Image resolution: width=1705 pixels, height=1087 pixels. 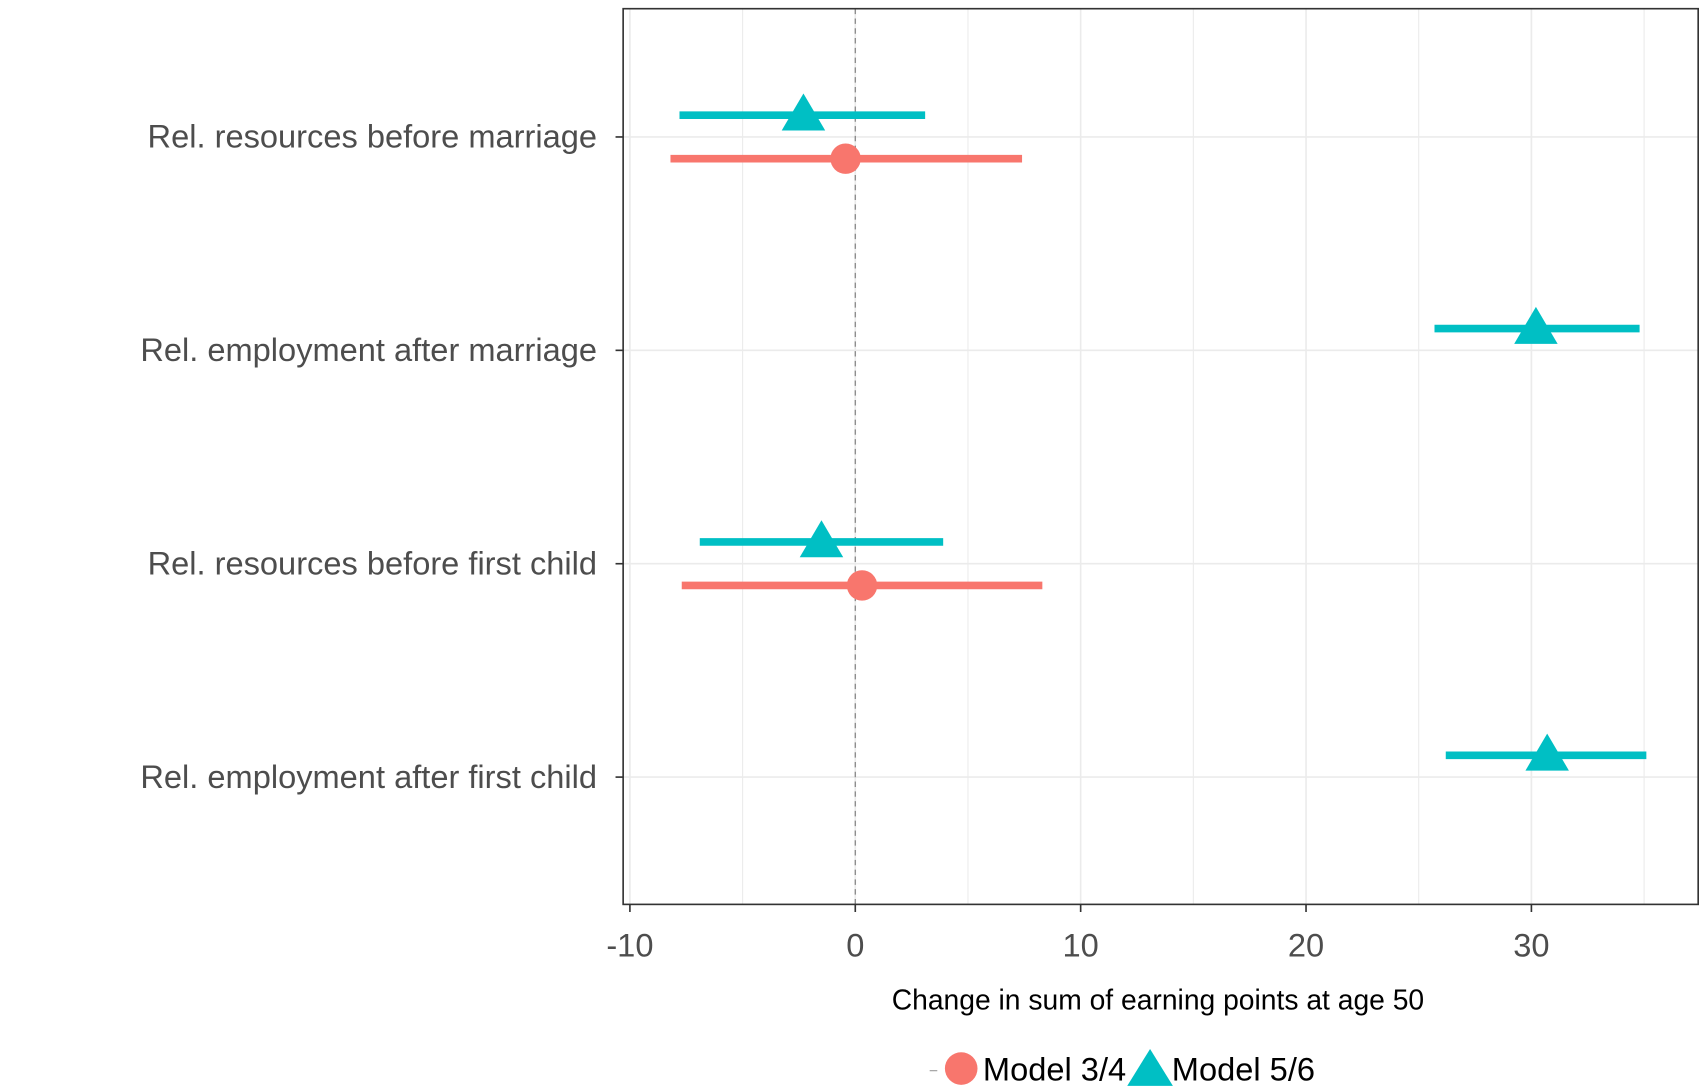 I want to click on x-tick-label: 30, so click(x=1531, y=944).